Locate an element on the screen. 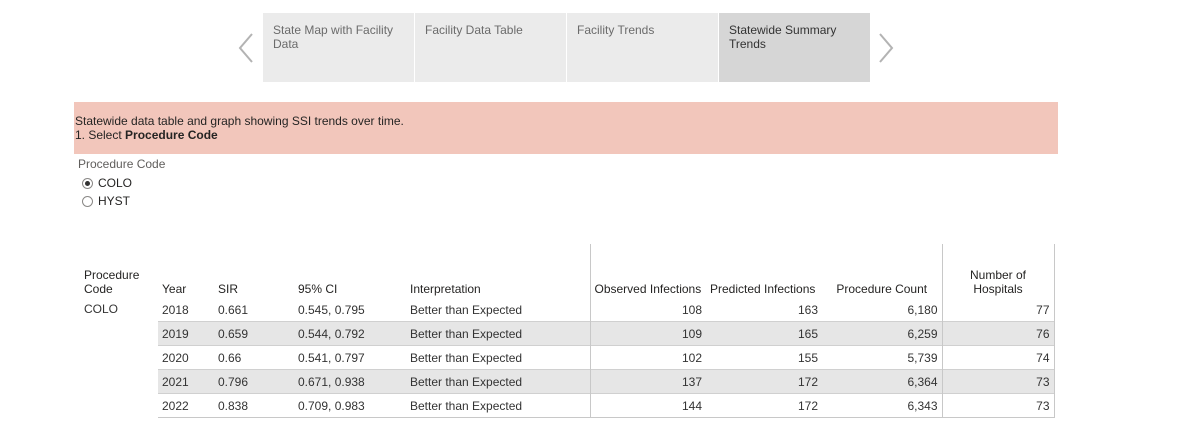 Image resolution: width=1202 pixels, height=436 pixels. cell-observed-infections: 144 is located at coordinates (648, 405).